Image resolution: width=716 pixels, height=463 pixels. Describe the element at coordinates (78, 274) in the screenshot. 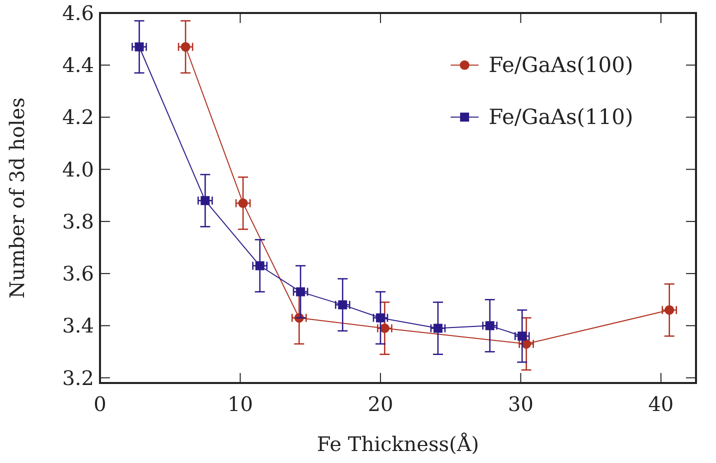

I see `y-tick-label: 3.6` at that location.